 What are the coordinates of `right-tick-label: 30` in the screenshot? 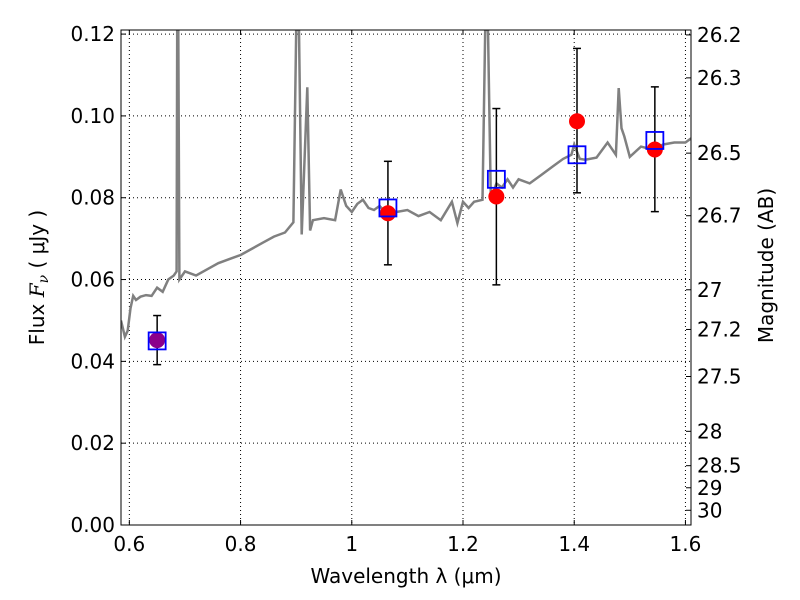 It's located at (709, 510).